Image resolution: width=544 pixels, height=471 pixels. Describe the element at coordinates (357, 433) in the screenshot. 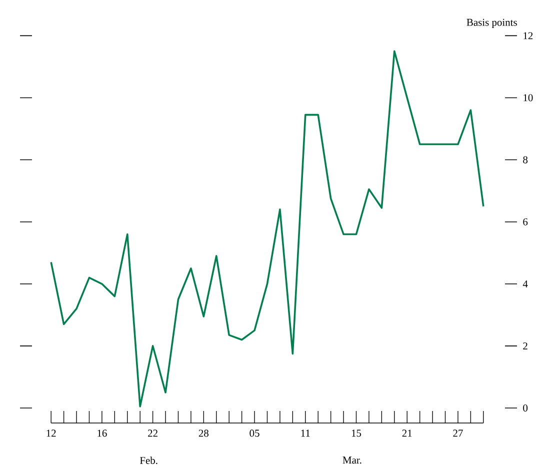

I see `x-tick-label: 15` at that location.